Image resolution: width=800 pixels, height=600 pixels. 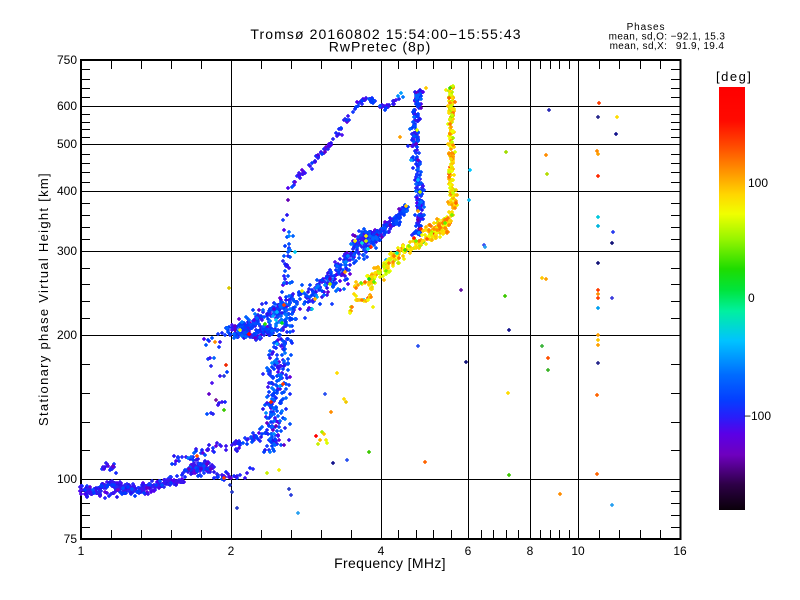 What do you see at coordinates (667, 46) in the screenshot?
I see `svg-text: mean, sd,X: 91.9, 19.4` at bounding box center [667, 46].